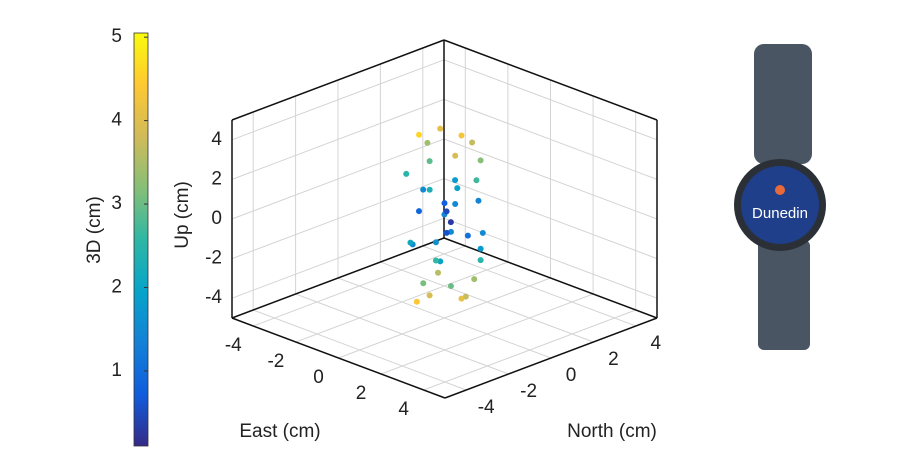  I want to click on z-tick-label: 4, so click(216, 139).